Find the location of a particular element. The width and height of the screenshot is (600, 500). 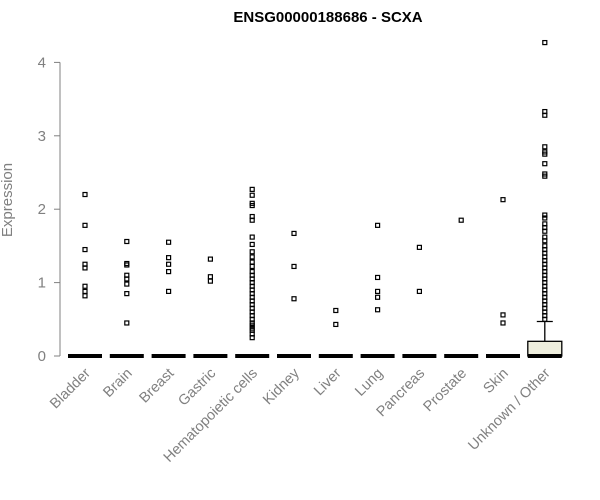

x-tick-label: Kidney is located at coordinates (281, 386).